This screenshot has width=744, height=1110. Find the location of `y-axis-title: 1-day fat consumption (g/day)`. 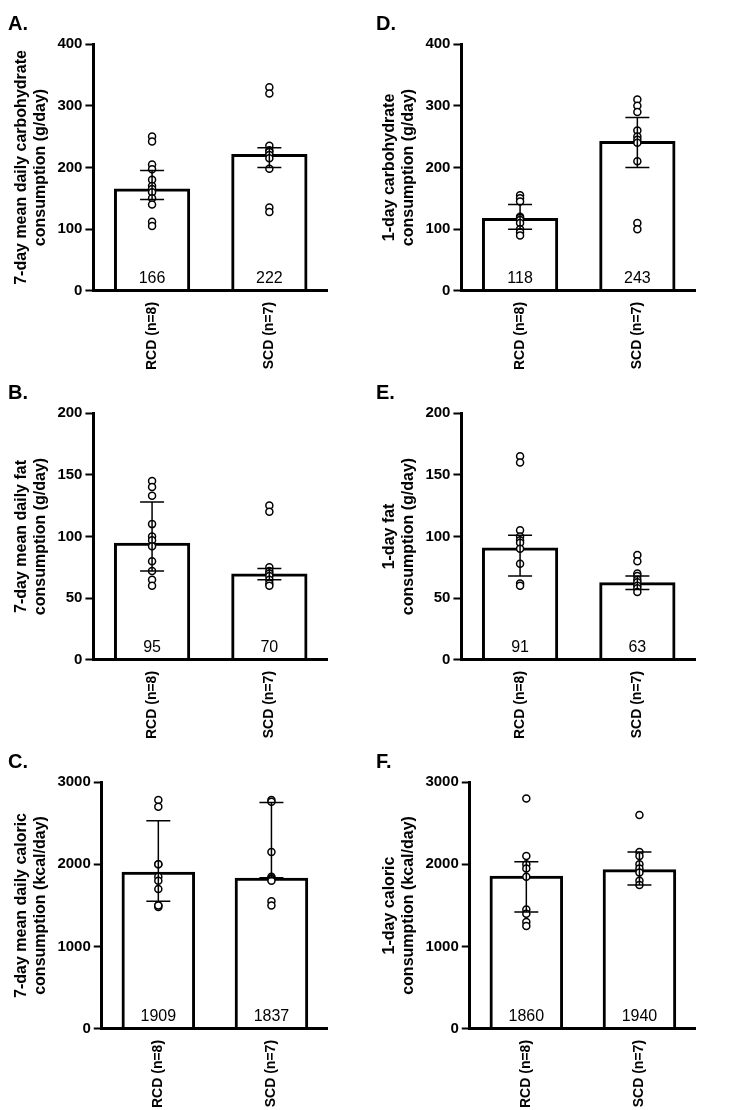

y-axis-title: 1-day fat consumption (g/day) is located at coordinates (398, 536).